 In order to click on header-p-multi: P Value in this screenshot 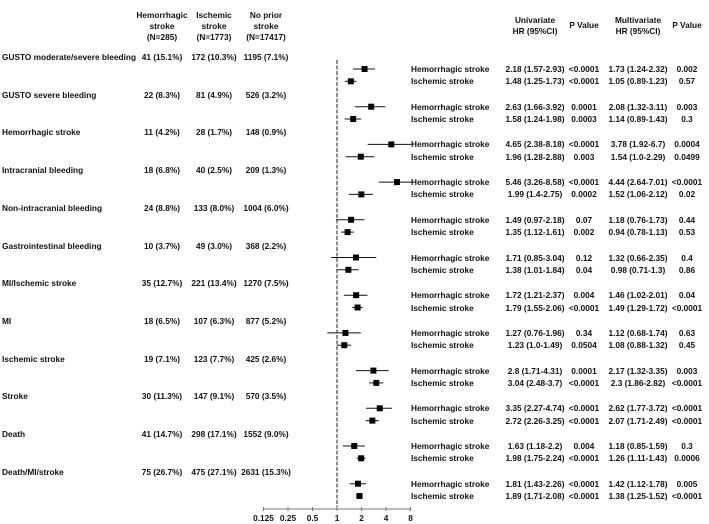, I will do `click(687, 25)`.